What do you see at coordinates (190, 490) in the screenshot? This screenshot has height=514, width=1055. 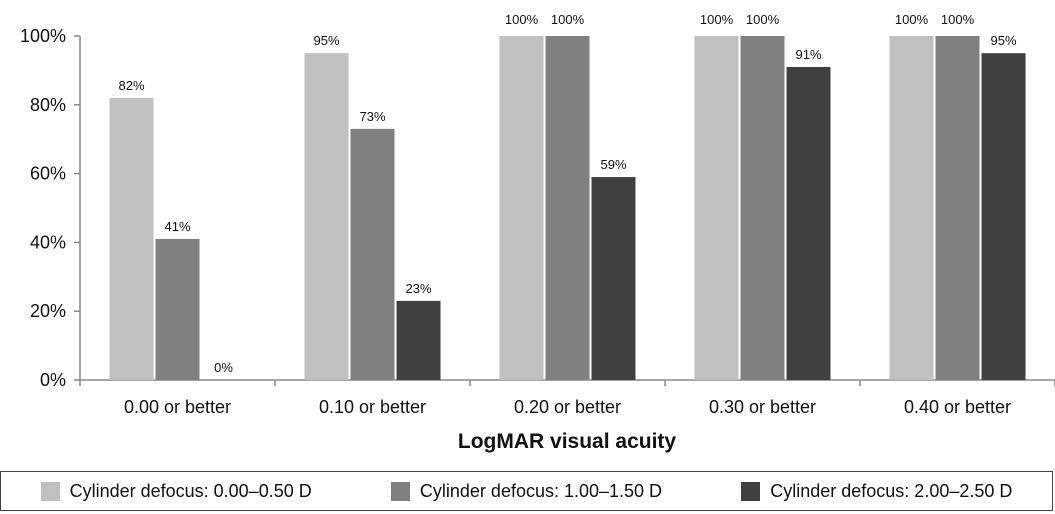 I see `legend-label-series-1: Cylinder defocus: 0.00–0.50 D` at bounding box center [190, 490].